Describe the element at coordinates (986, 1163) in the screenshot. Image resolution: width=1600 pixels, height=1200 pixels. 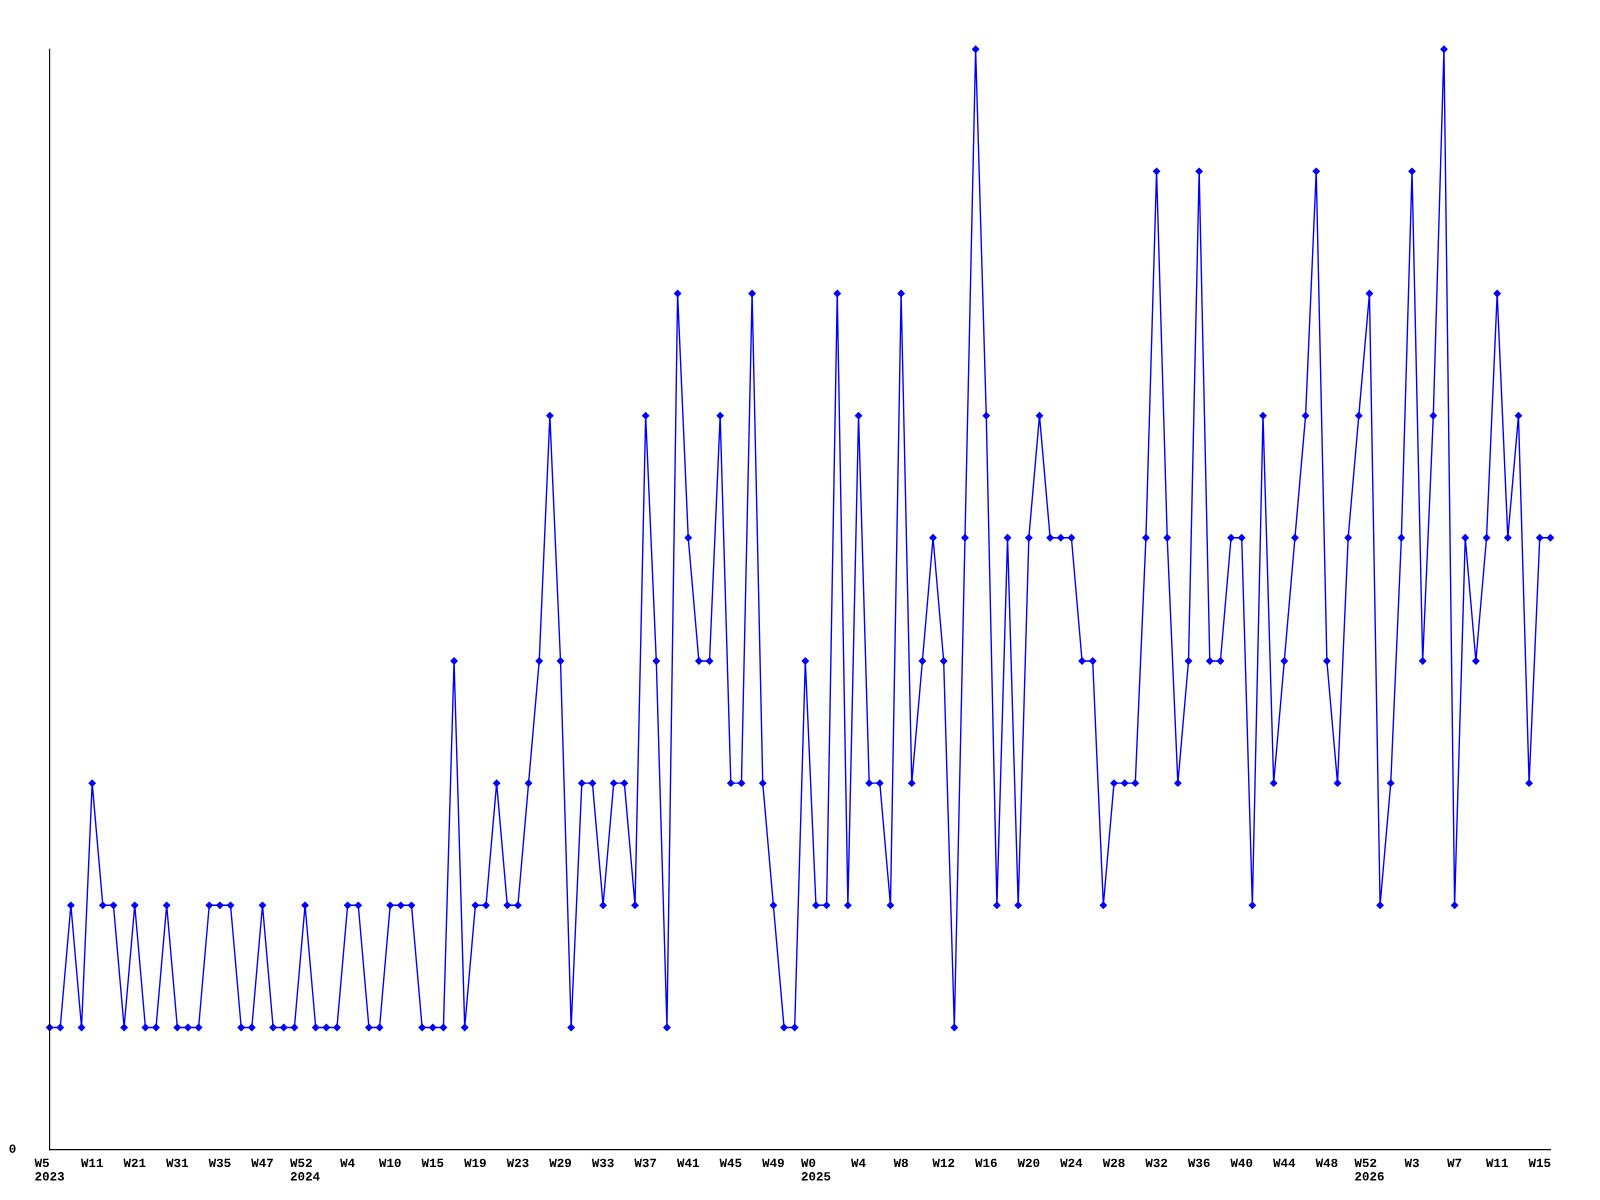
I see `x-tick-label: W16` at that location.